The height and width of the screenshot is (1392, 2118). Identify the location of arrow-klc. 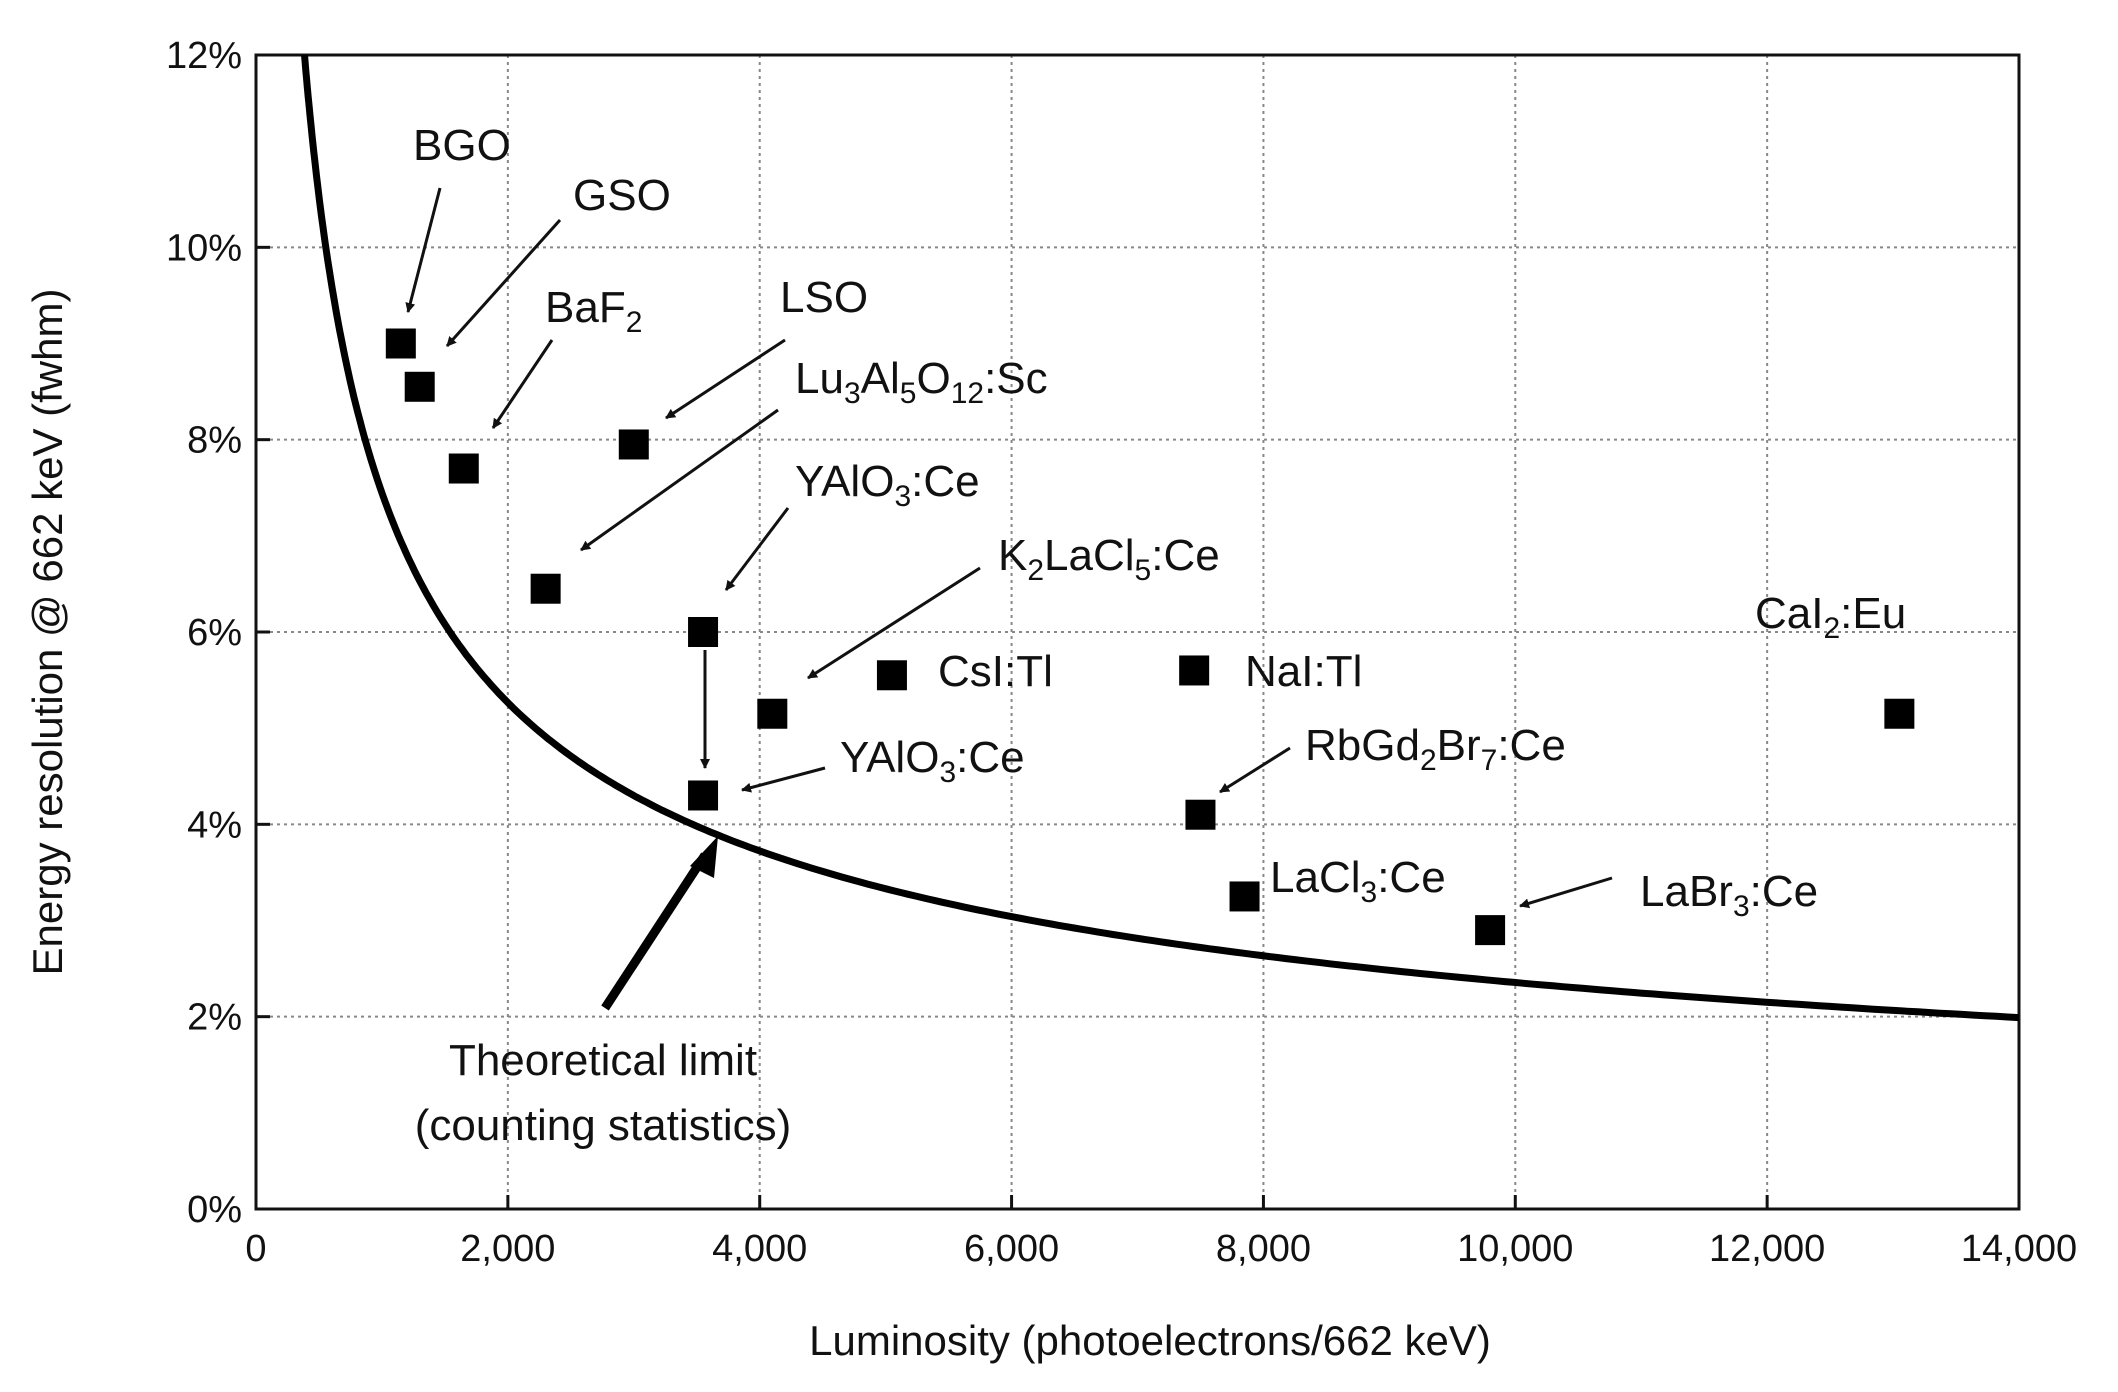
(894, 623).